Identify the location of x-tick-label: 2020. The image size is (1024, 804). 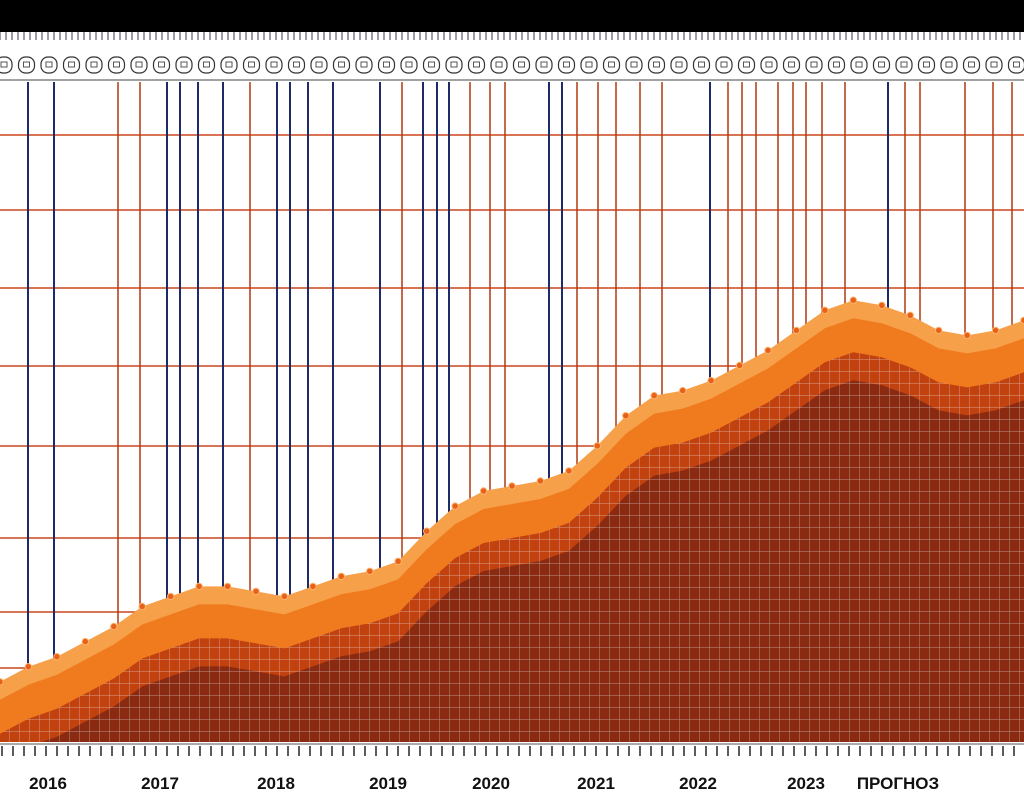
(491, 783).